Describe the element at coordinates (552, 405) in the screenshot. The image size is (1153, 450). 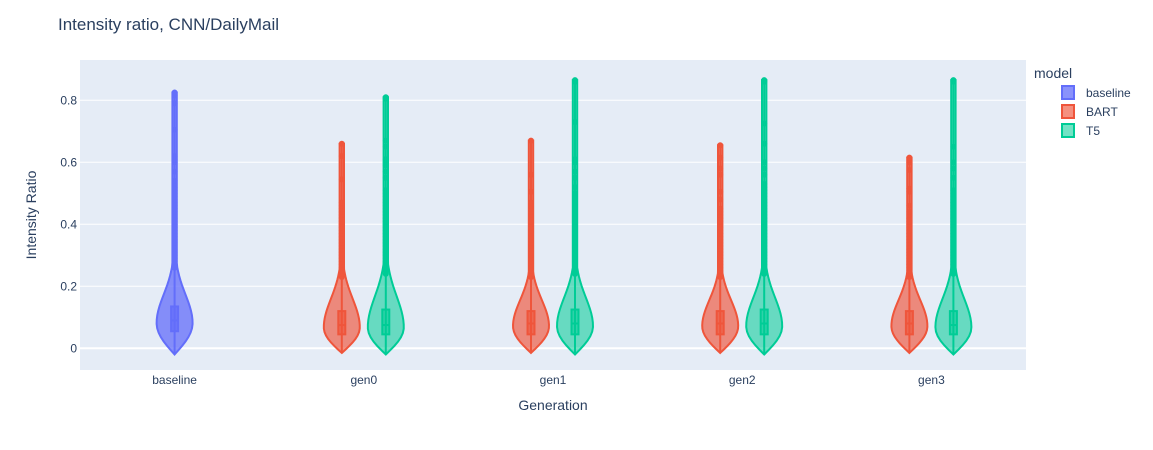
I see `x-axis-title: Generation` at that location.